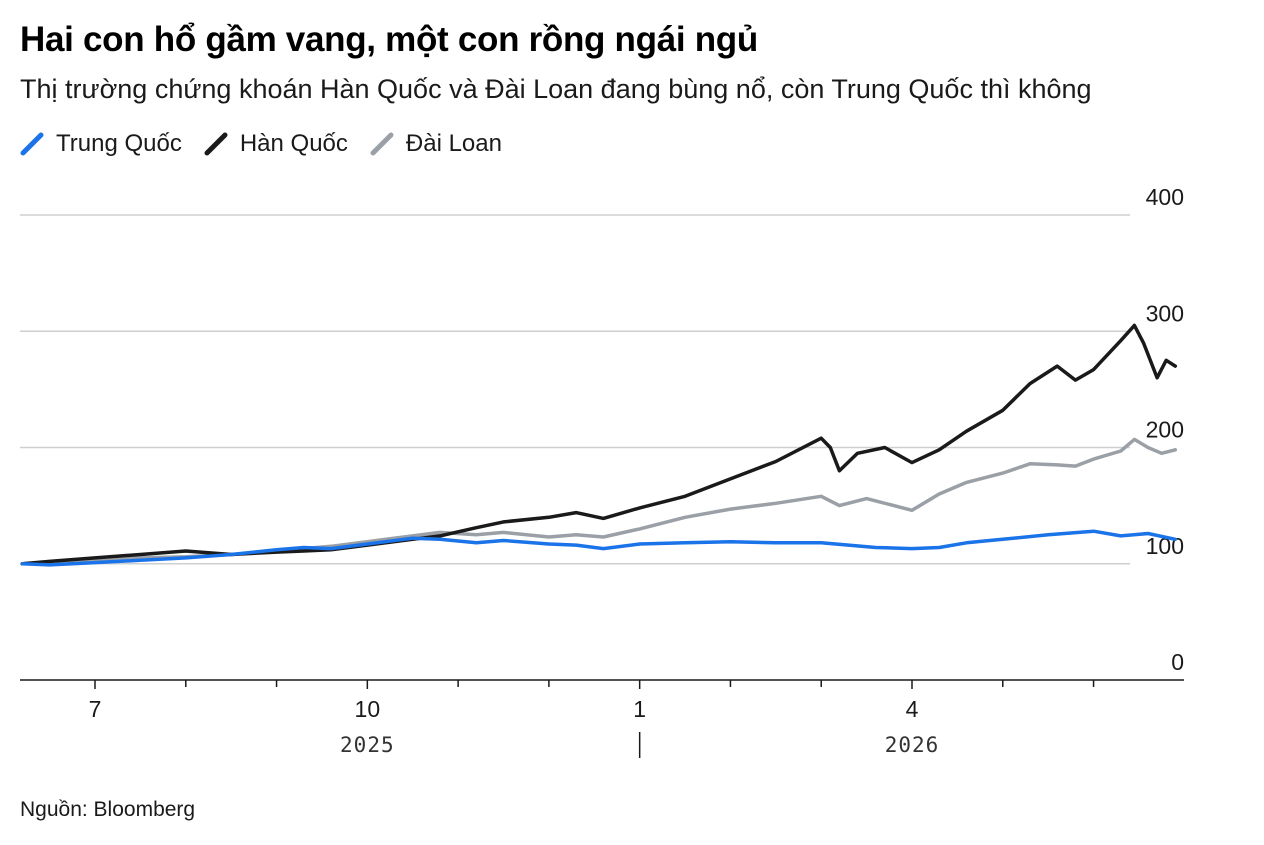 Image resolution: width=1264 pixels, height=845 pixels. What do you see at coordinates (119, 143) in the screenshot?
I see `legend-label-trung-quoc: Trung Quốc` at bounding box center [119, 143].